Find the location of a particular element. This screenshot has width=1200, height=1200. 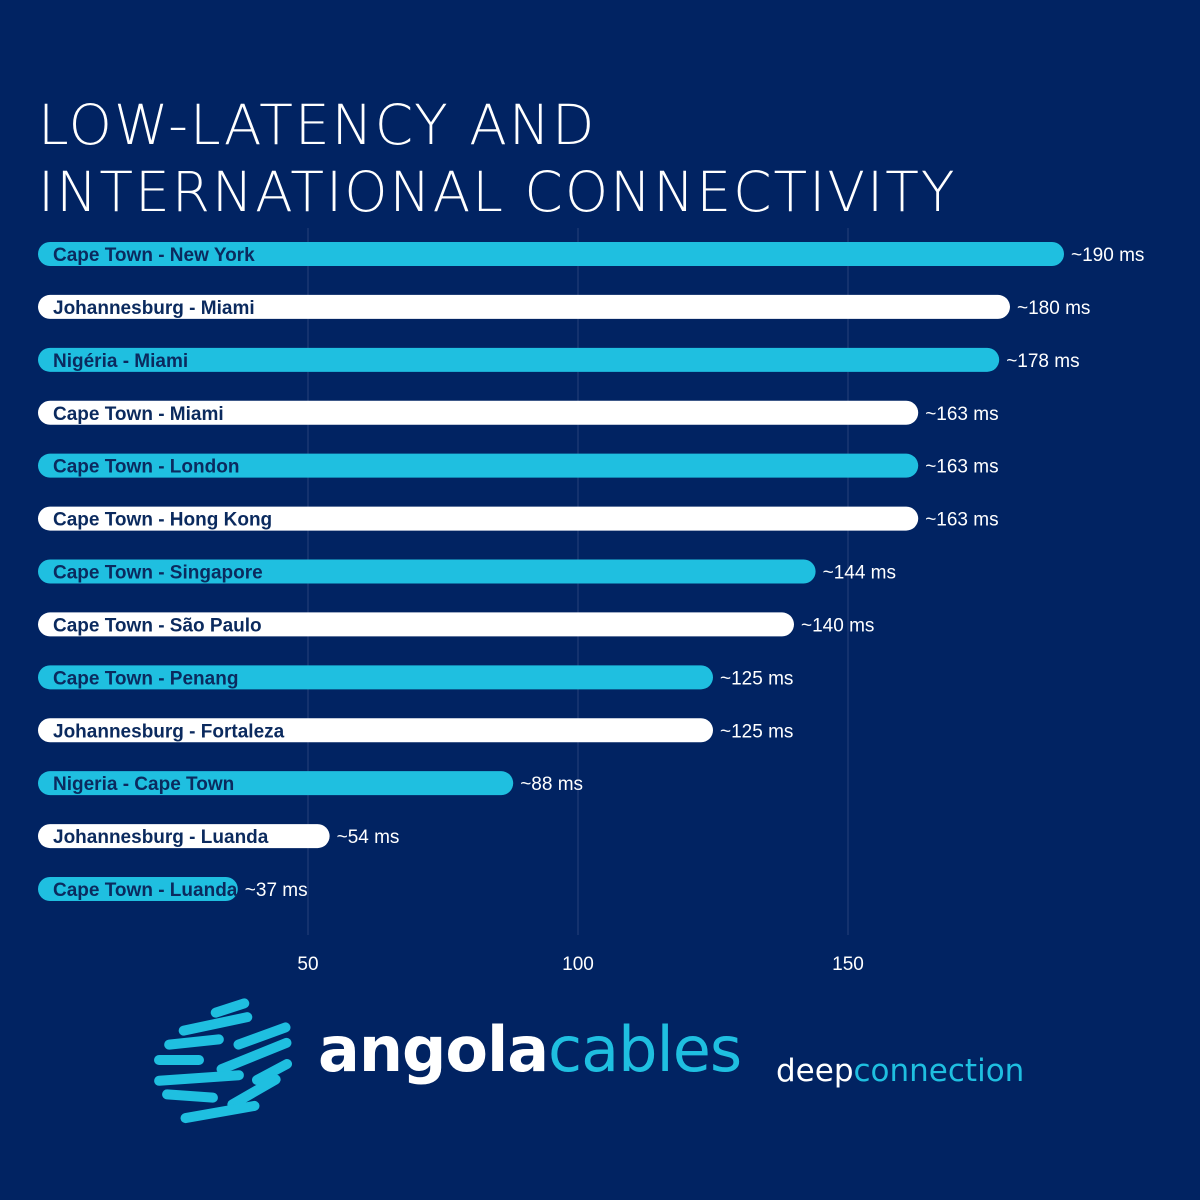

bar-value-label-2: ~178 ms is located at coordinates (1042, 361).